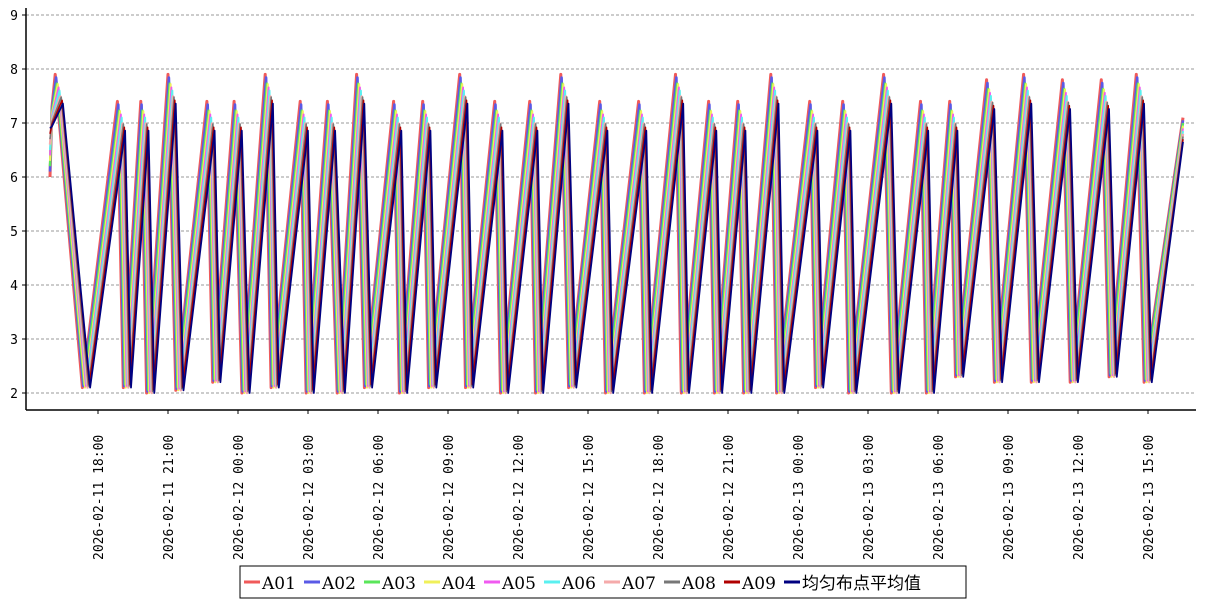  I want to click on legend-label: A03, so click(398, 584).